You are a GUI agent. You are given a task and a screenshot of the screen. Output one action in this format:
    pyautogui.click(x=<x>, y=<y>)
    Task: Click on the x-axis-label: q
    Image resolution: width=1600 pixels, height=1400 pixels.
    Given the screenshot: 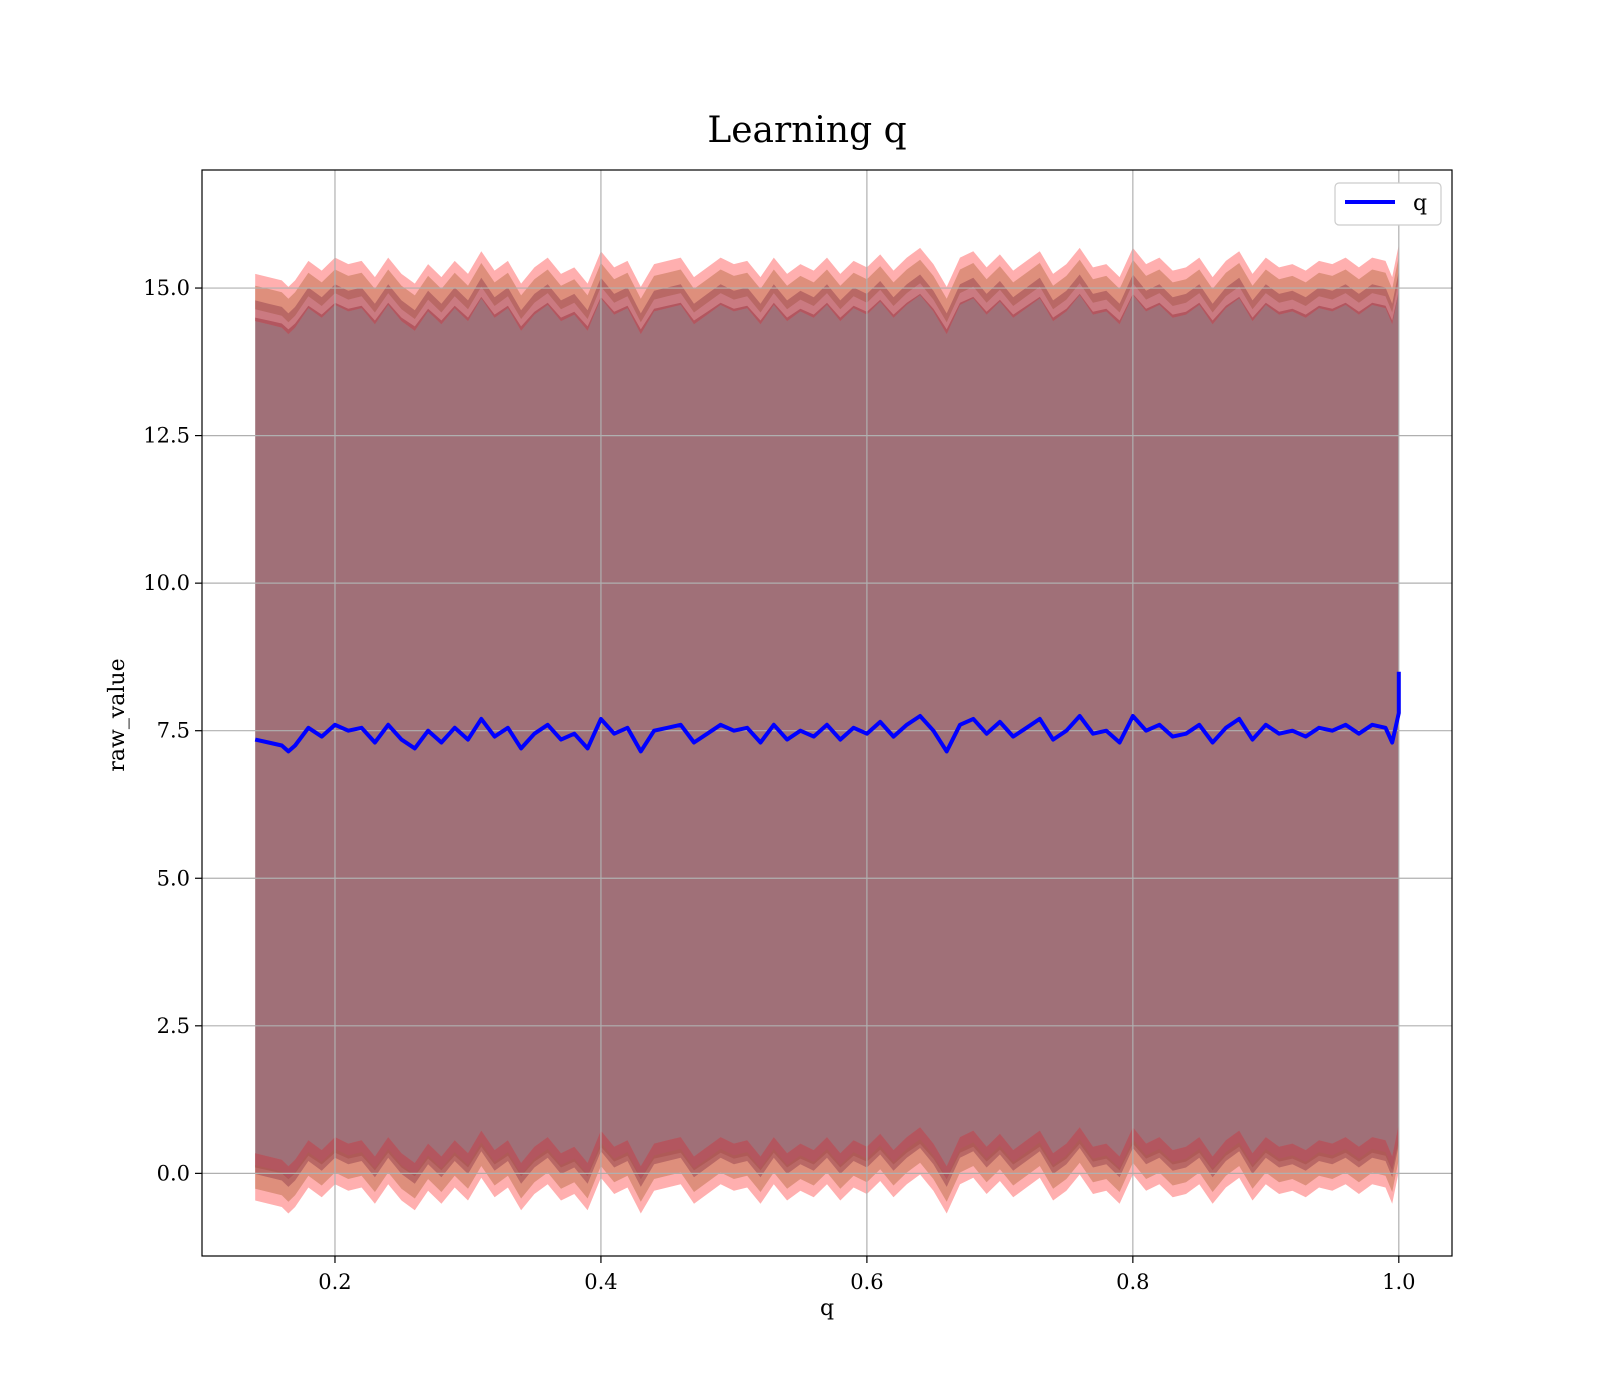 What is the action you would take?
    pyautogui.click(x=827, y=1308)
    